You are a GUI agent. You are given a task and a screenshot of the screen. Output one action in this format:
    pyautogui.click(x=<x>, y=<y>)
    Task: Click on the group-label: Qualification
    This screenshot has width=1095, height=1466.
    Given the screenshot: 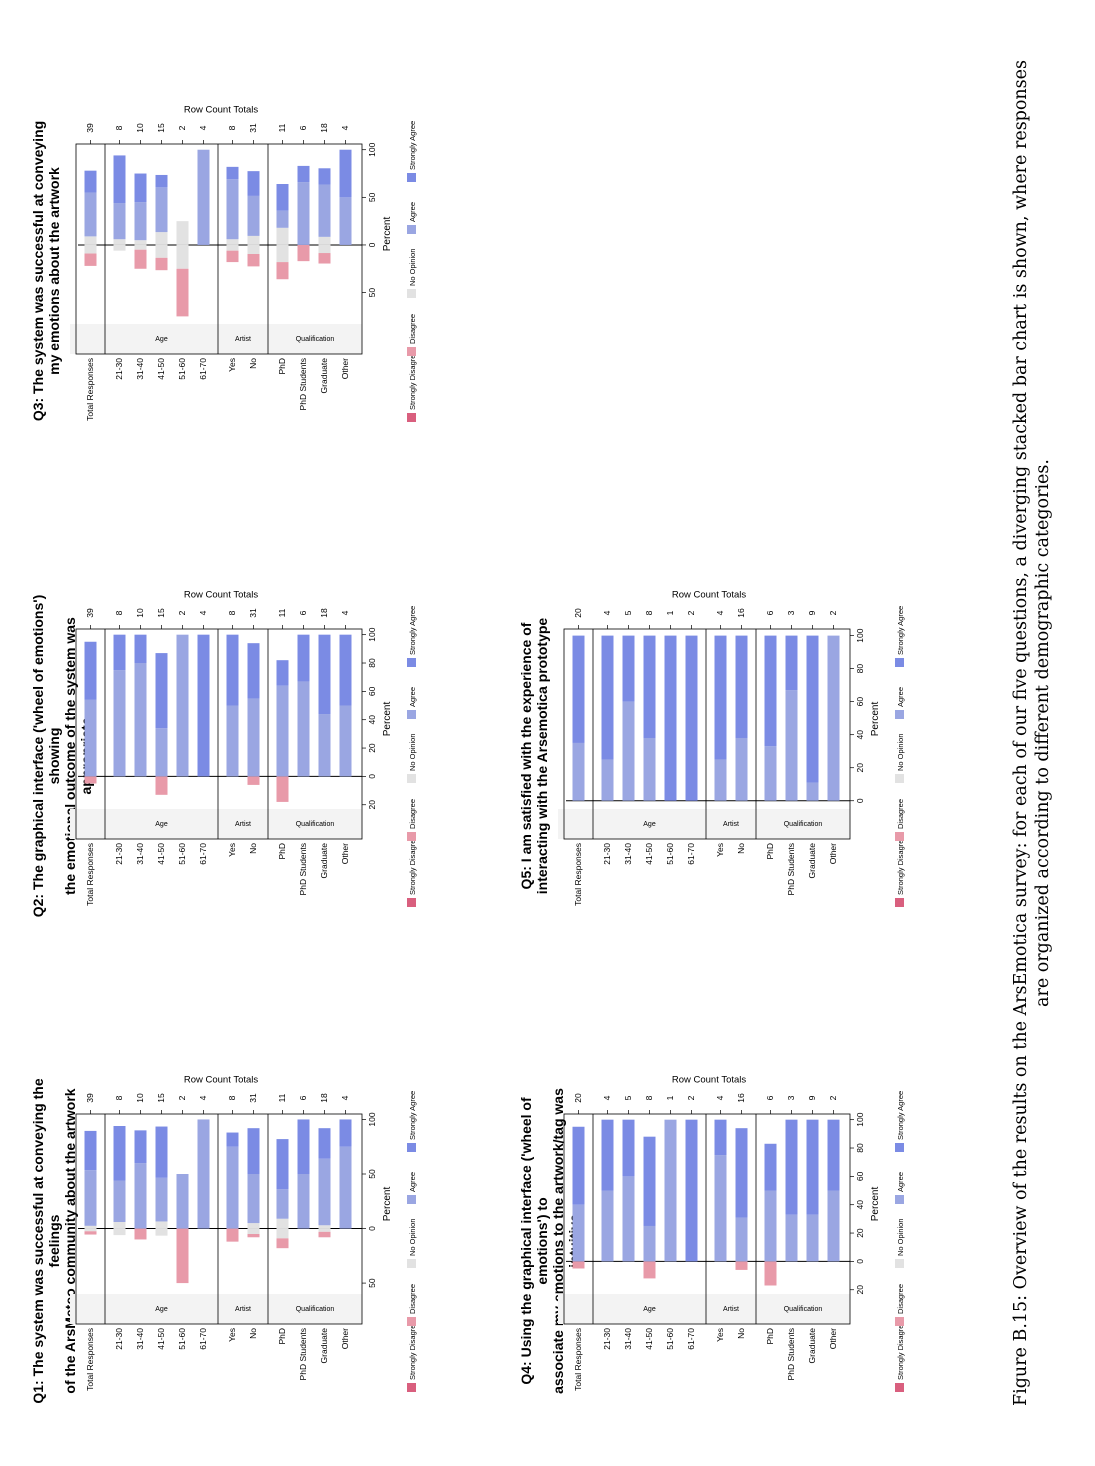 What is the action you would take?
    pyautogui.click(x=315, y=1309)
    